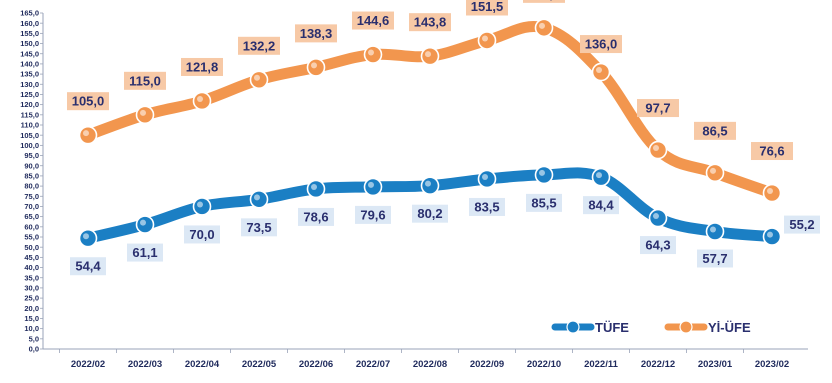  What do you see at coordinates (657, 108) in the screenshot?
I see `data-label: 97,7` at bounding box center [657, 108].